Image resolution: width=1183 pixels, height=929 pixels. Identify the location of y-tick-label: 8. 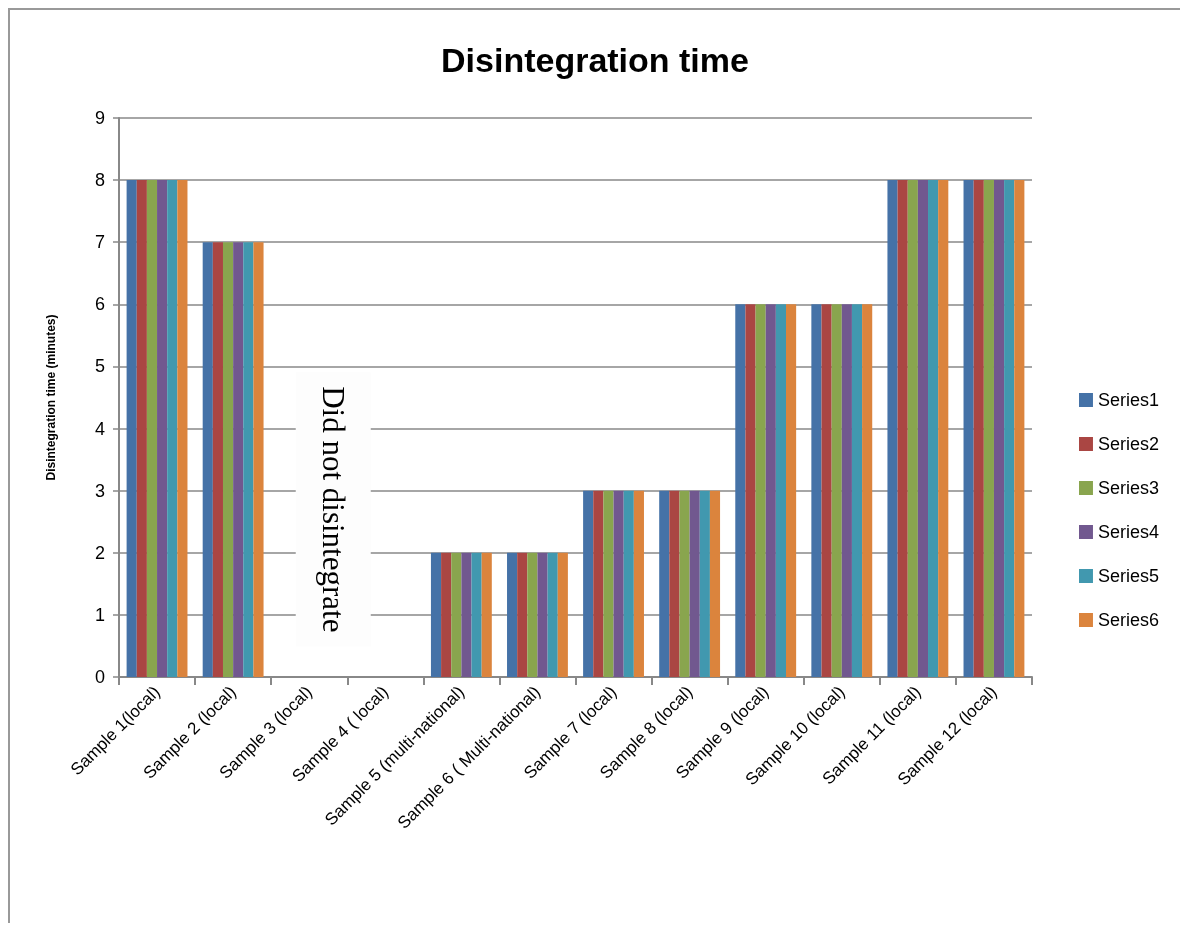
(99, 180).